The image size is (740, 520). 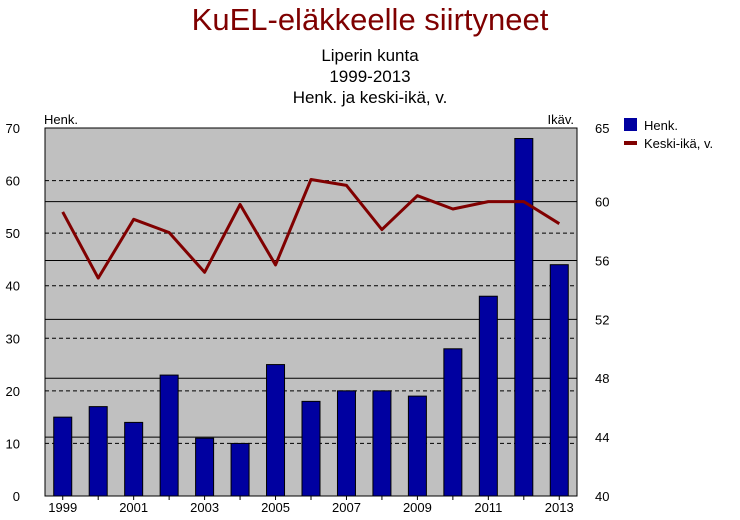 I want to click on bar-2001, so click(x=134, y=459).